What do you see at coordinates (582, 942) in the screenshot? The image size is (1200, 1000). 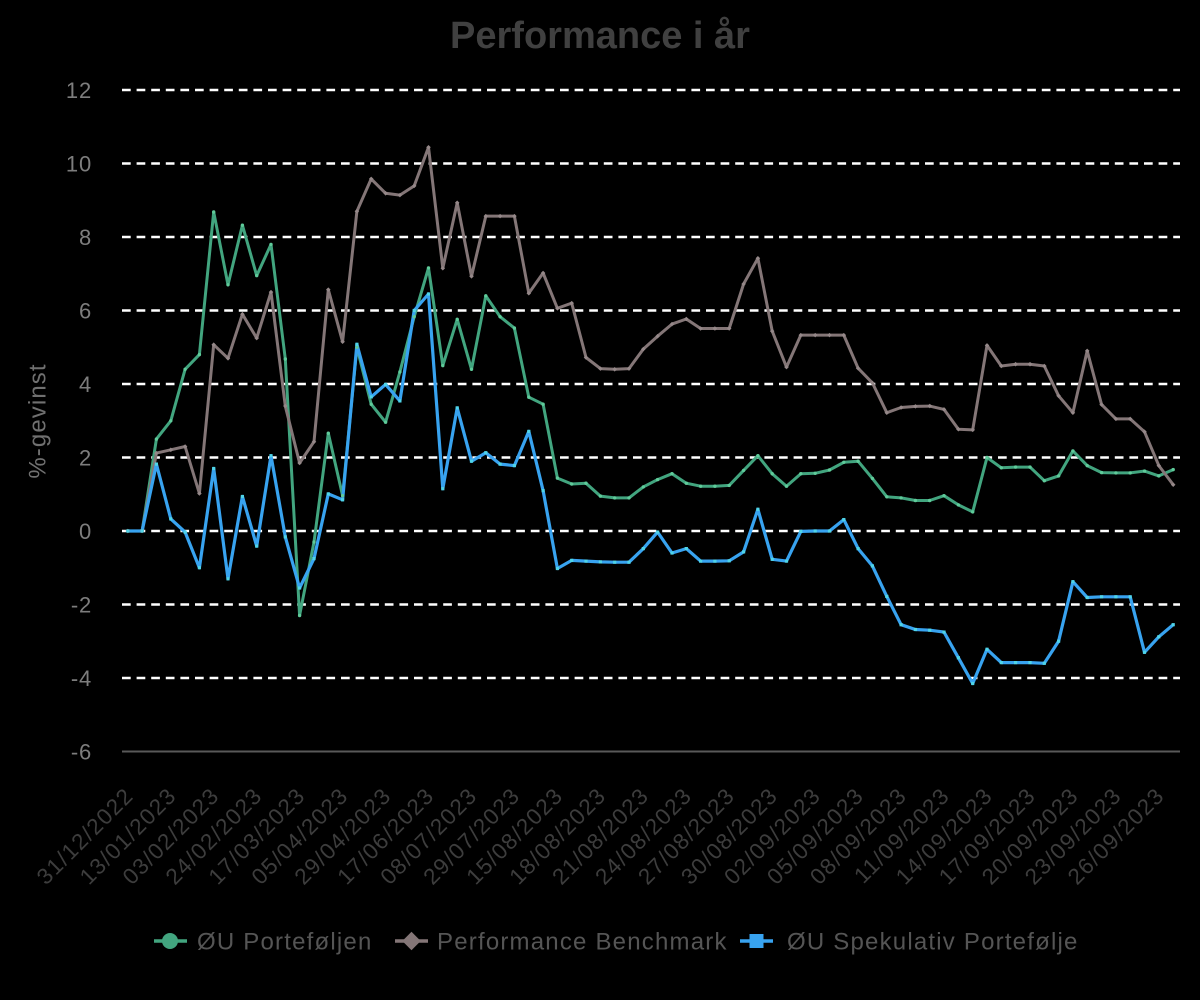 I see `svg-text: Performance Benchmark` at bounding box center [582, 942].